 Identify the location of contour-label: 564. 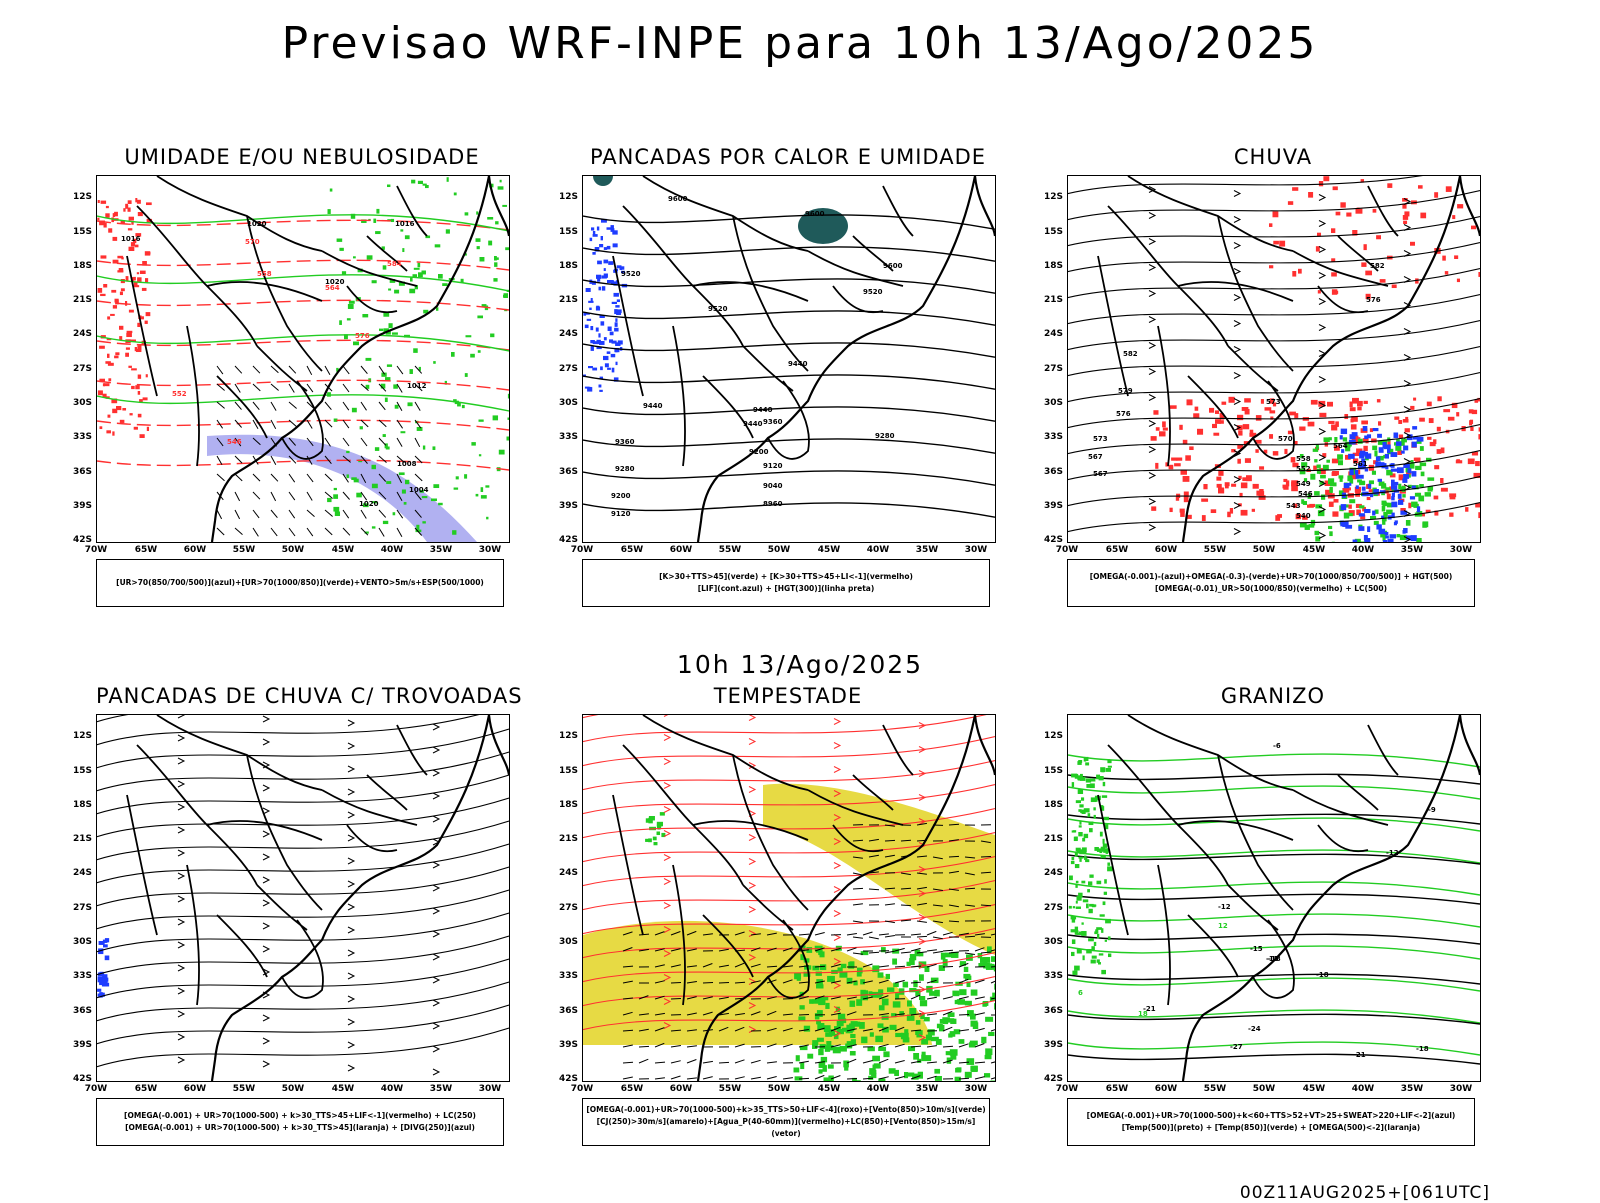
(1340, 446).